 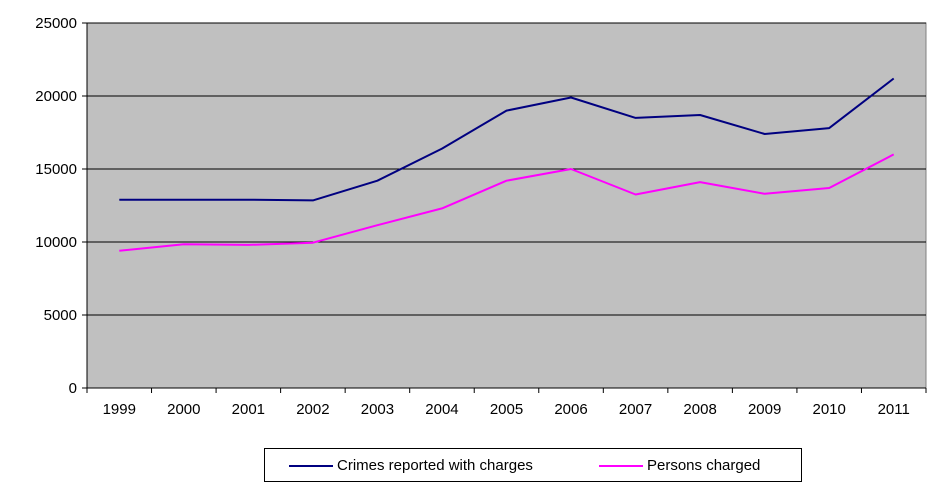 What do you see at coordinates (635, 409) in the screenshot?
I see `x-tick-label: 2007` at bounding box center [635, 409].